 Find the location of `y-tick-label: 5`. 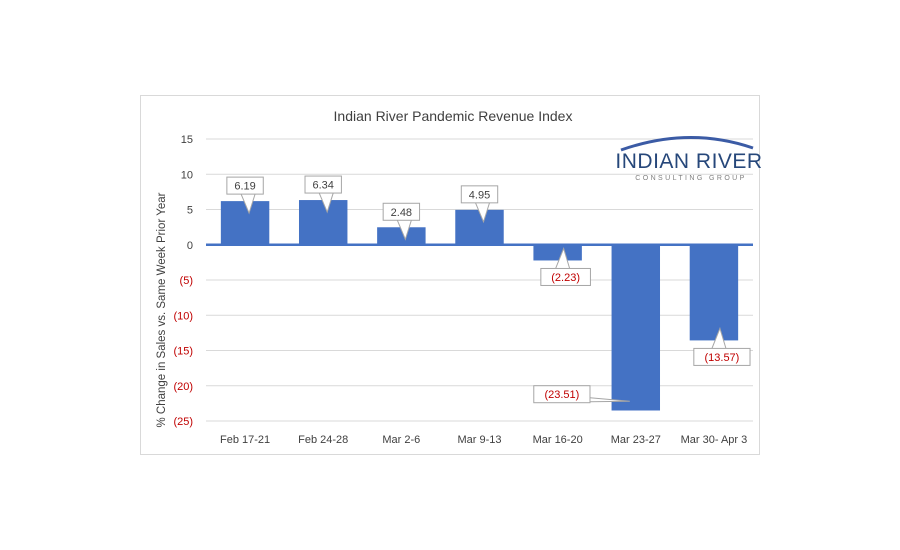

y-tick-label: 5 is located at coordinates (190, 211).